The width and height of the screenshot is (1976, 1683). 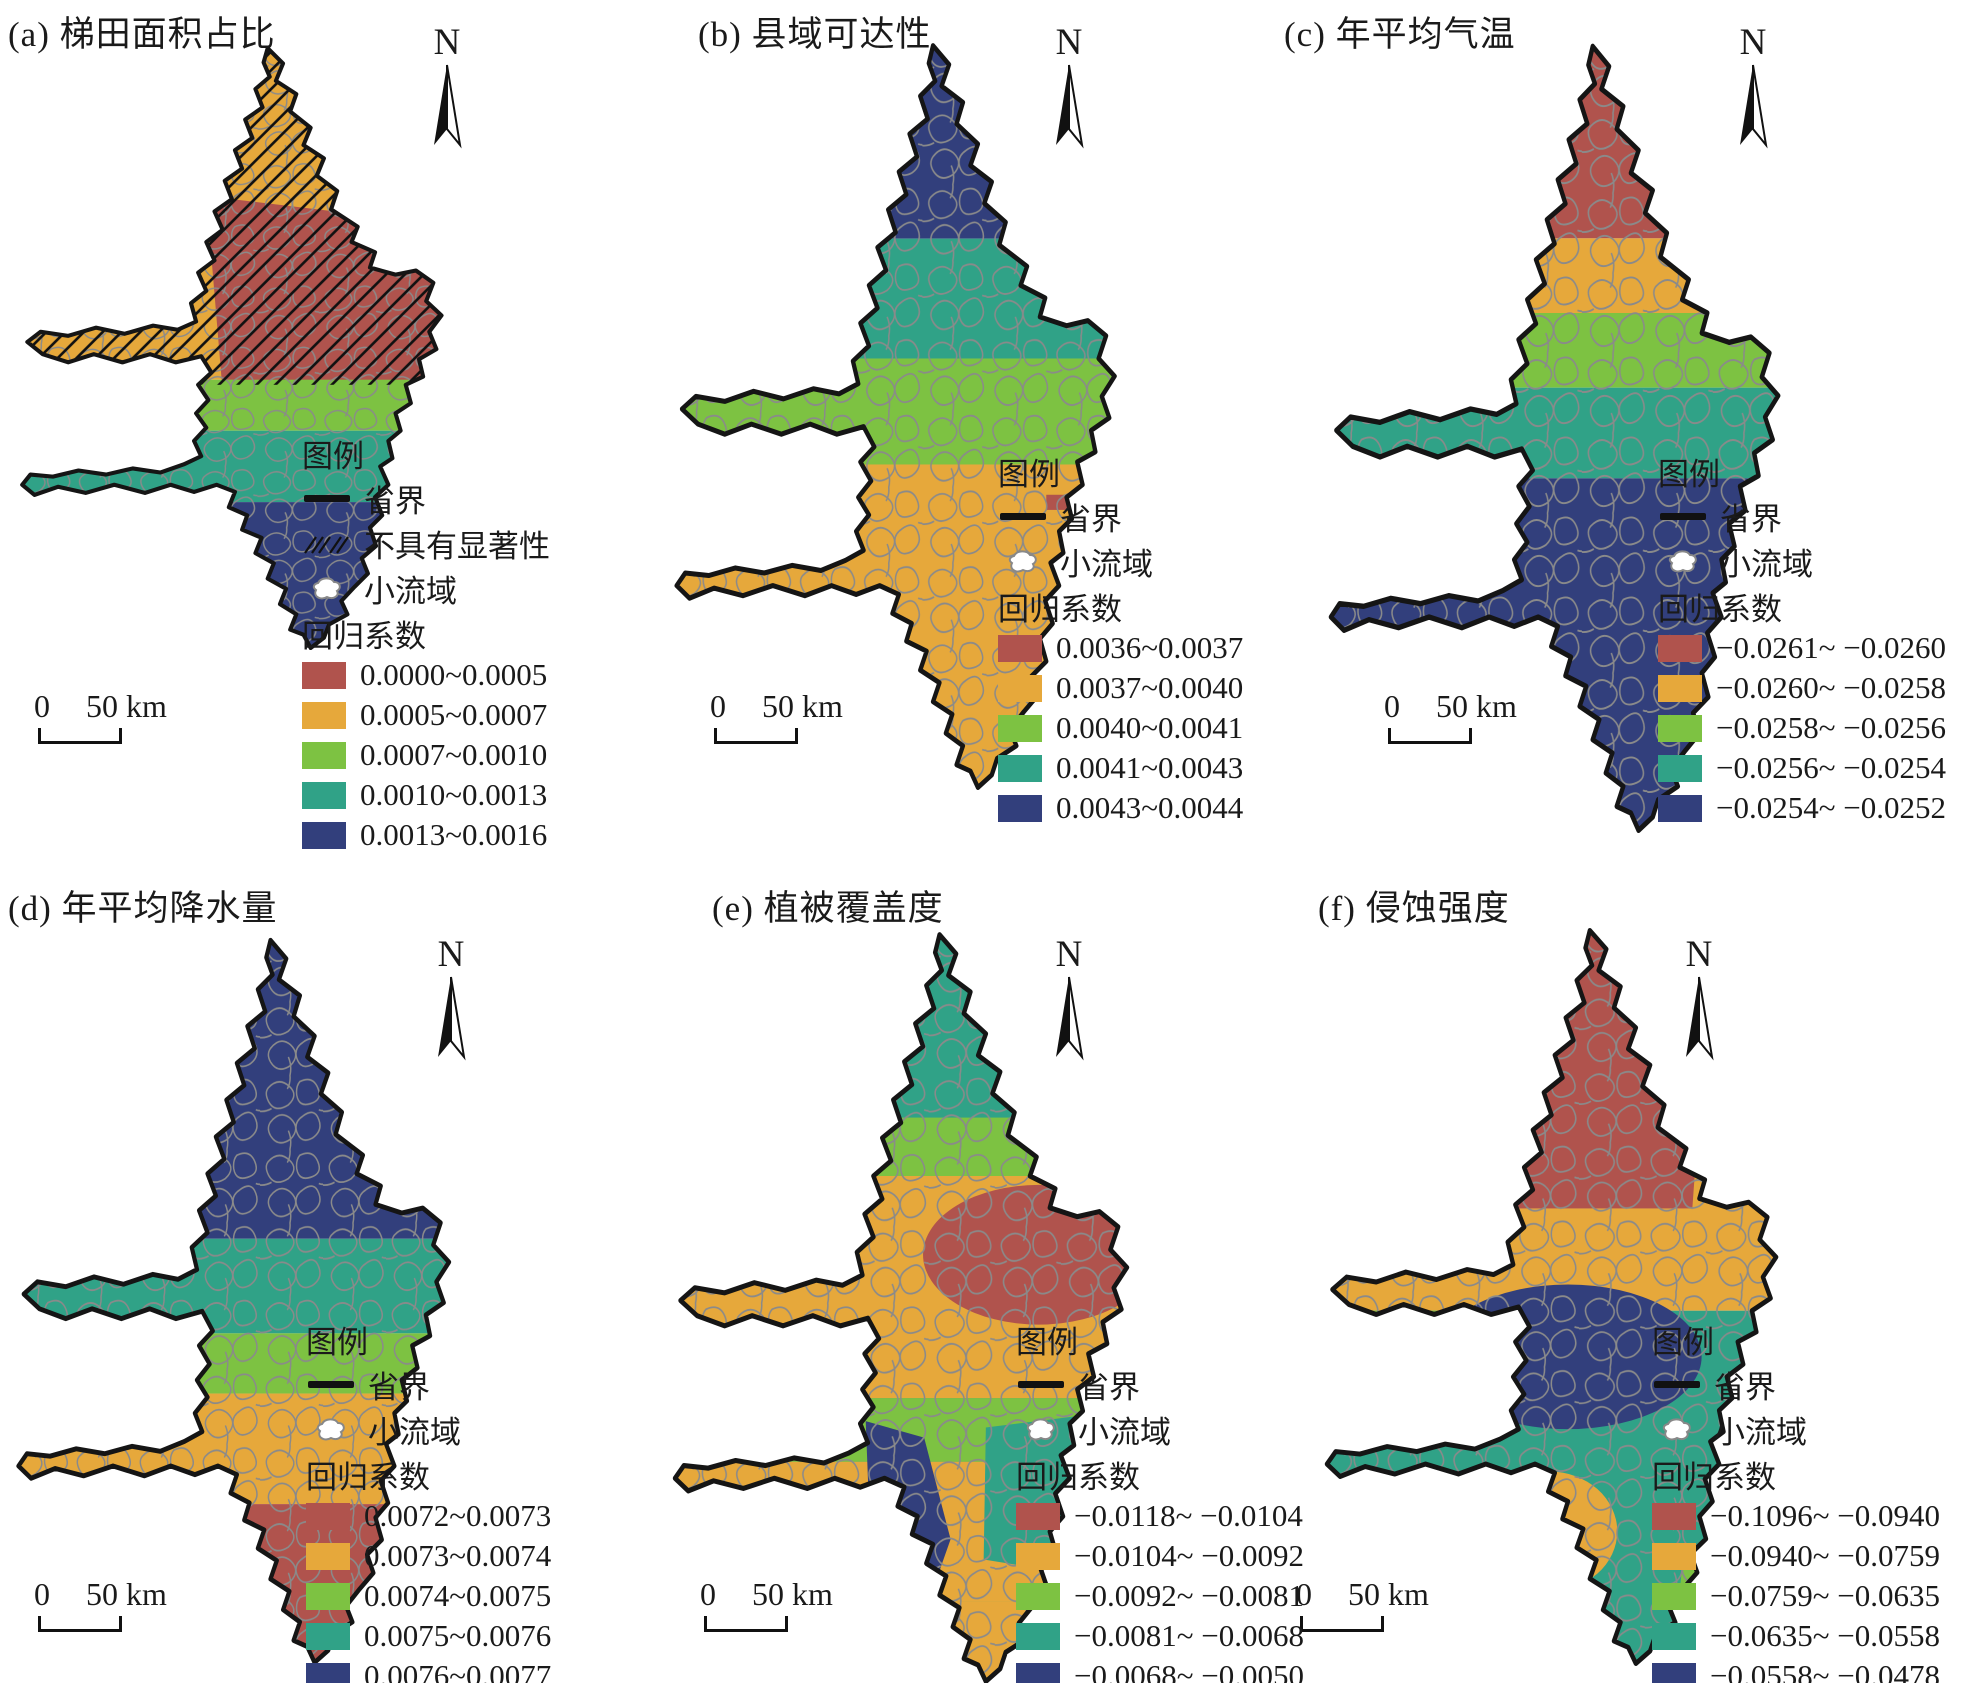 What do you see at coordinates (1120, 768) in the screenshot?
I see `legend-class-row: 0.0041~0.0043` at bounding box center [1120, 768].